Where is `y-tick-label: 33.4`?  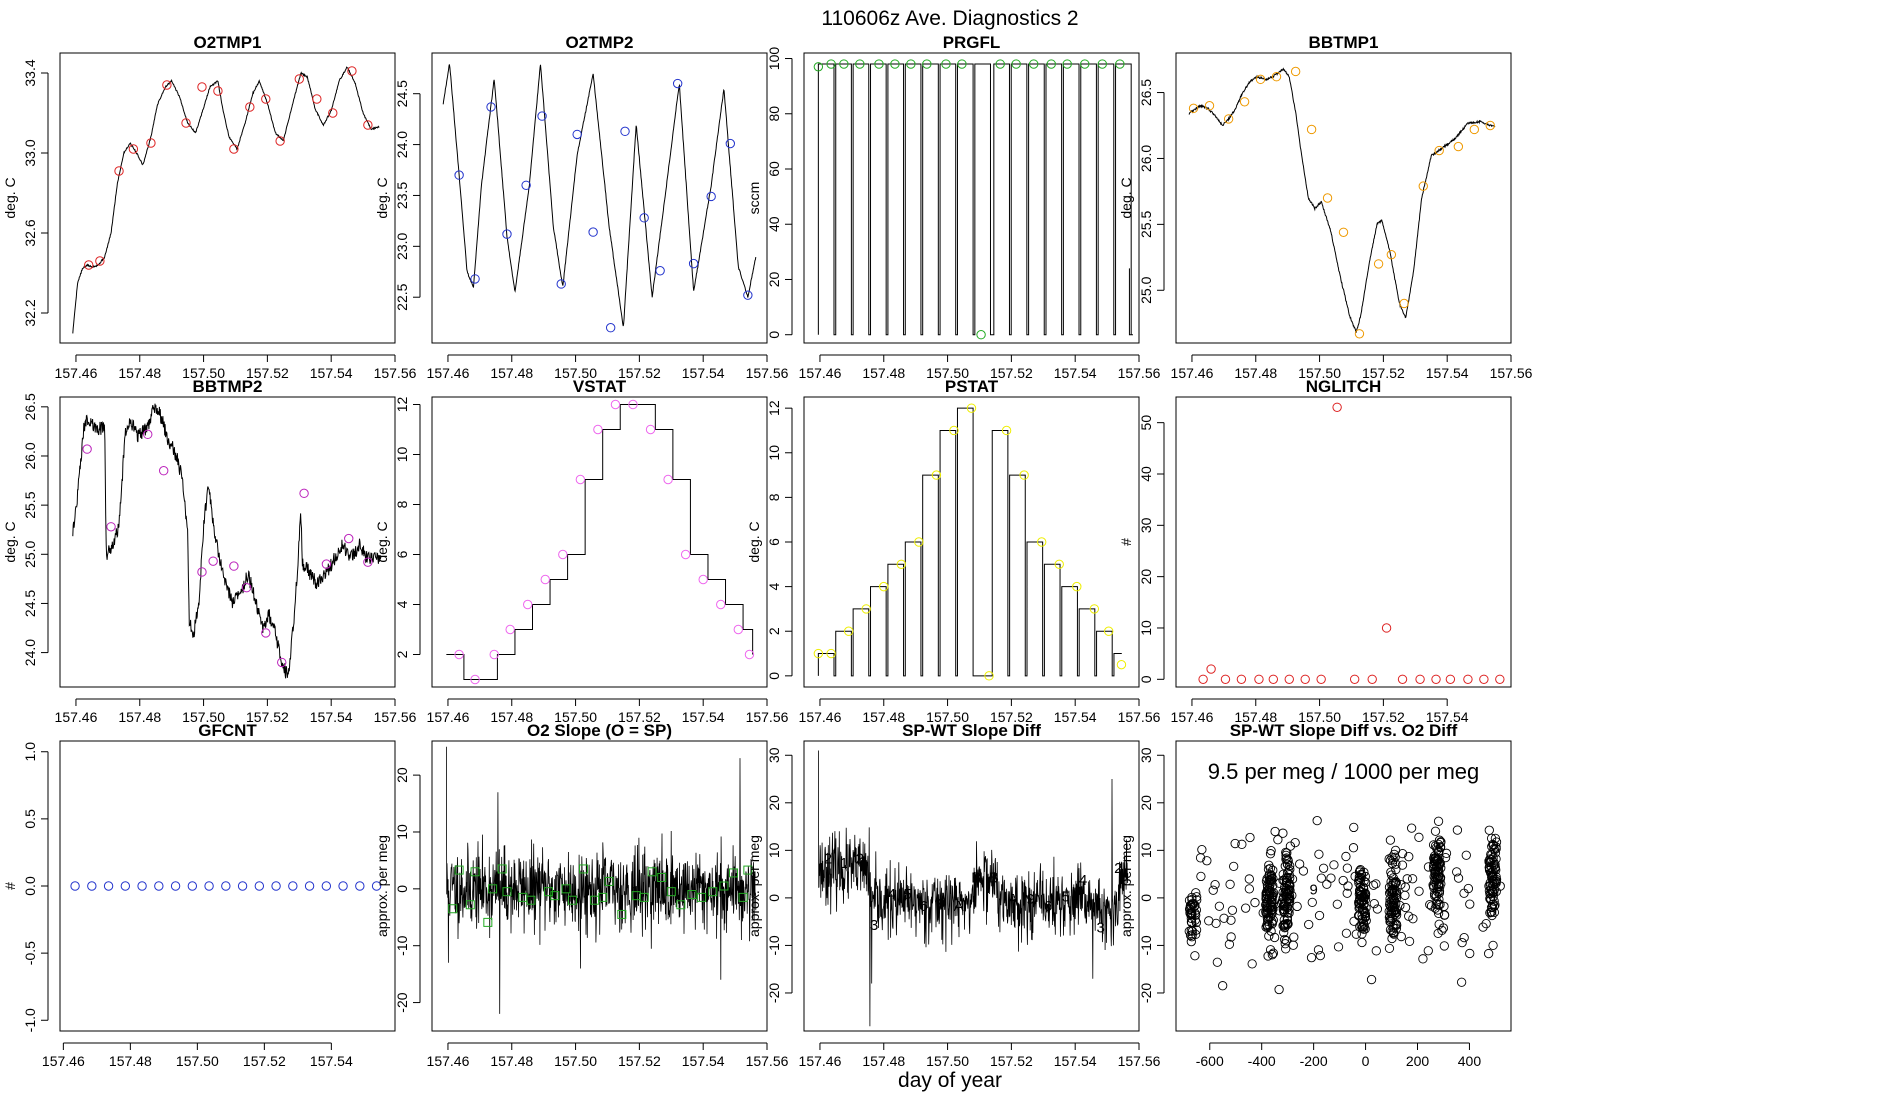 y-tick-label: 33.4 is located at coordinates (30, 72).